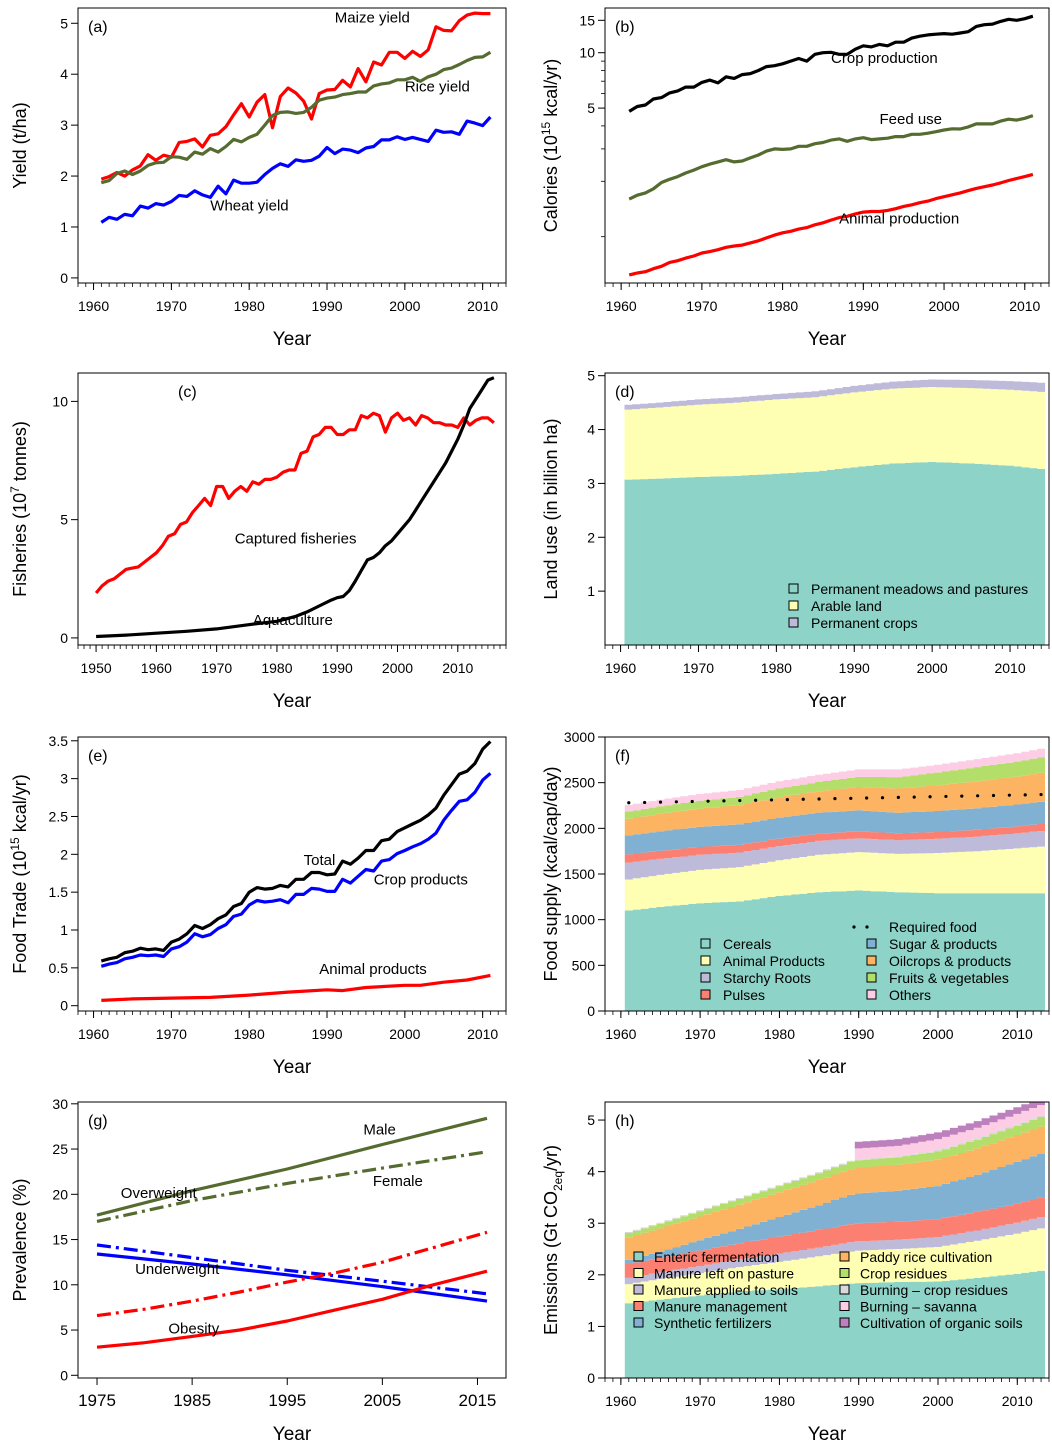  What do you see at coordinates (834, 1251) in the screenshot?
I see `area-manure-applied-to-soils` at bounding box center [834, 1251].